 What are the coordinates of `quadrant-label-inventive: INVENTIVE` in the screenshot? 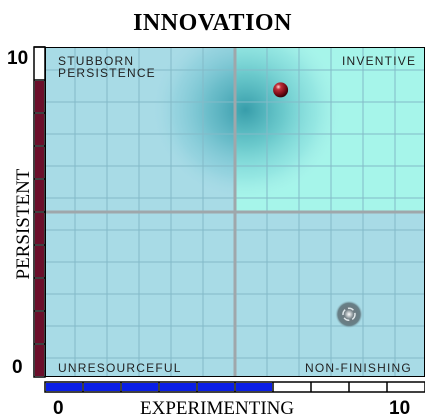 It's located at (379, 61).